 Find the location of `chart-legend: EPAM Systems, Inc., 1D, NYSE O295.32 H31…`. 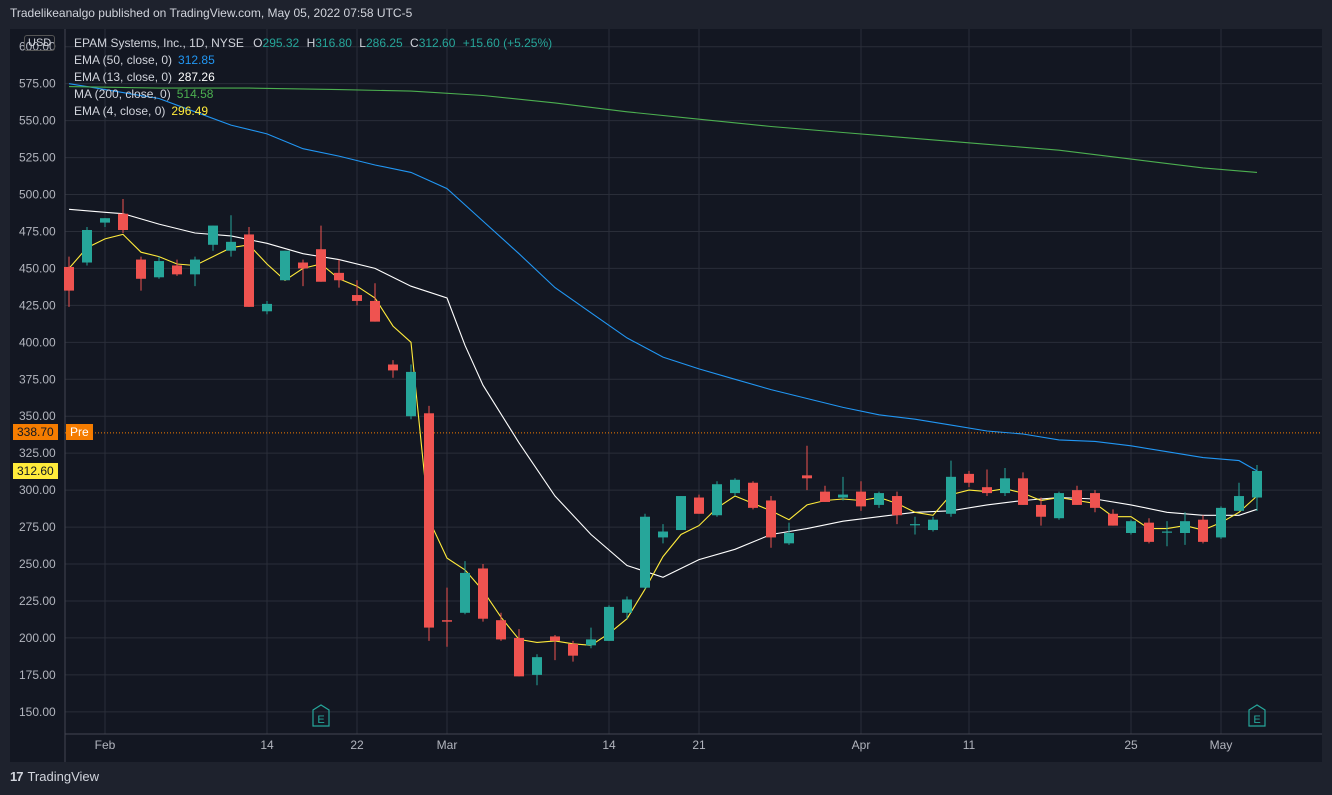

chart-legend: EPAM Systems, Inc., 1D, NYSE O295.32 H31… is located at coordinates (315, 77).